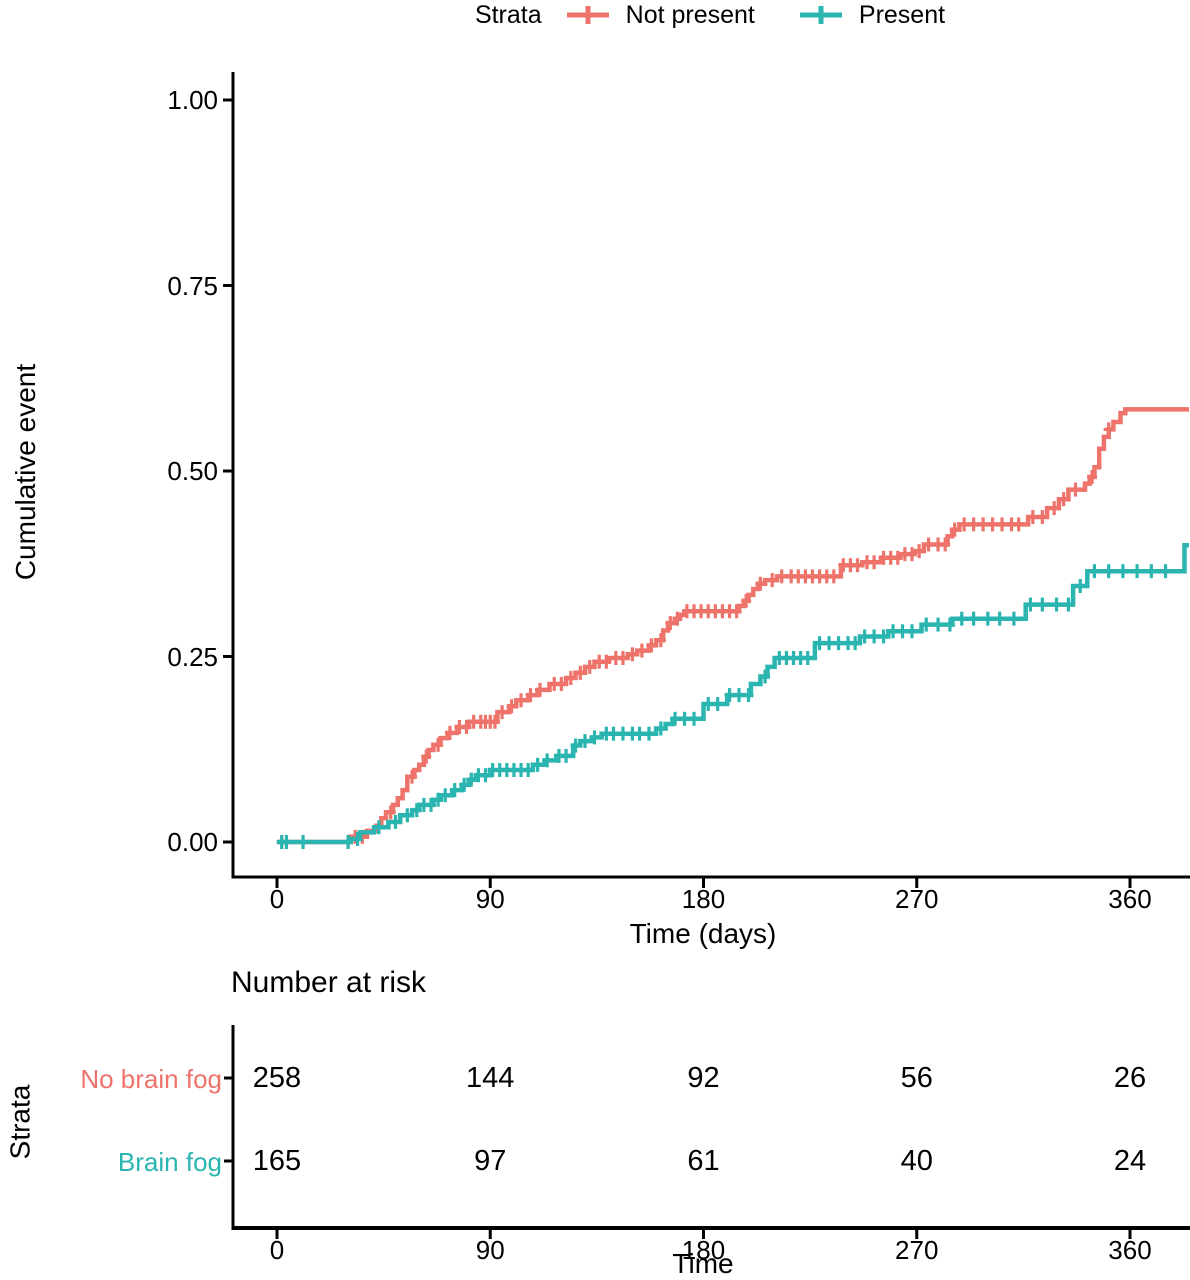  Describe the element at coordinates (490, 1078) in the screenshot. I see `risk-value: 144` at that location.